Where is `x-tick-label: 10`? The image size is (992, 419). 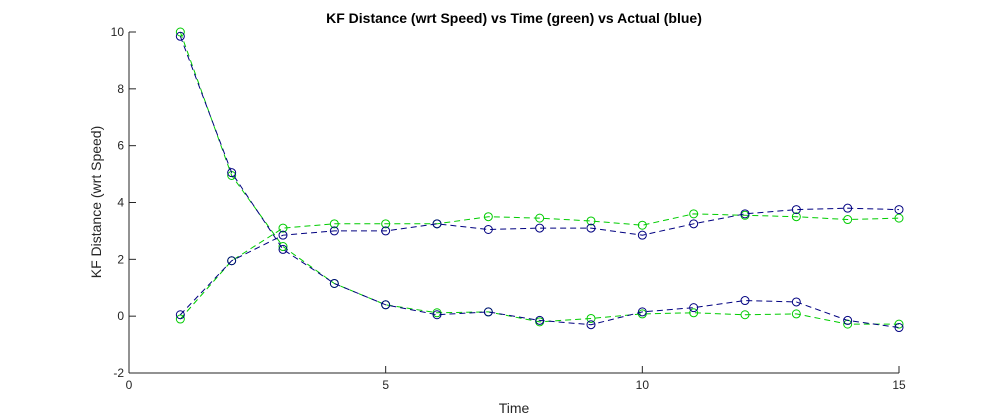 x-tick-label: 10 is located at coordinates (643, 385).